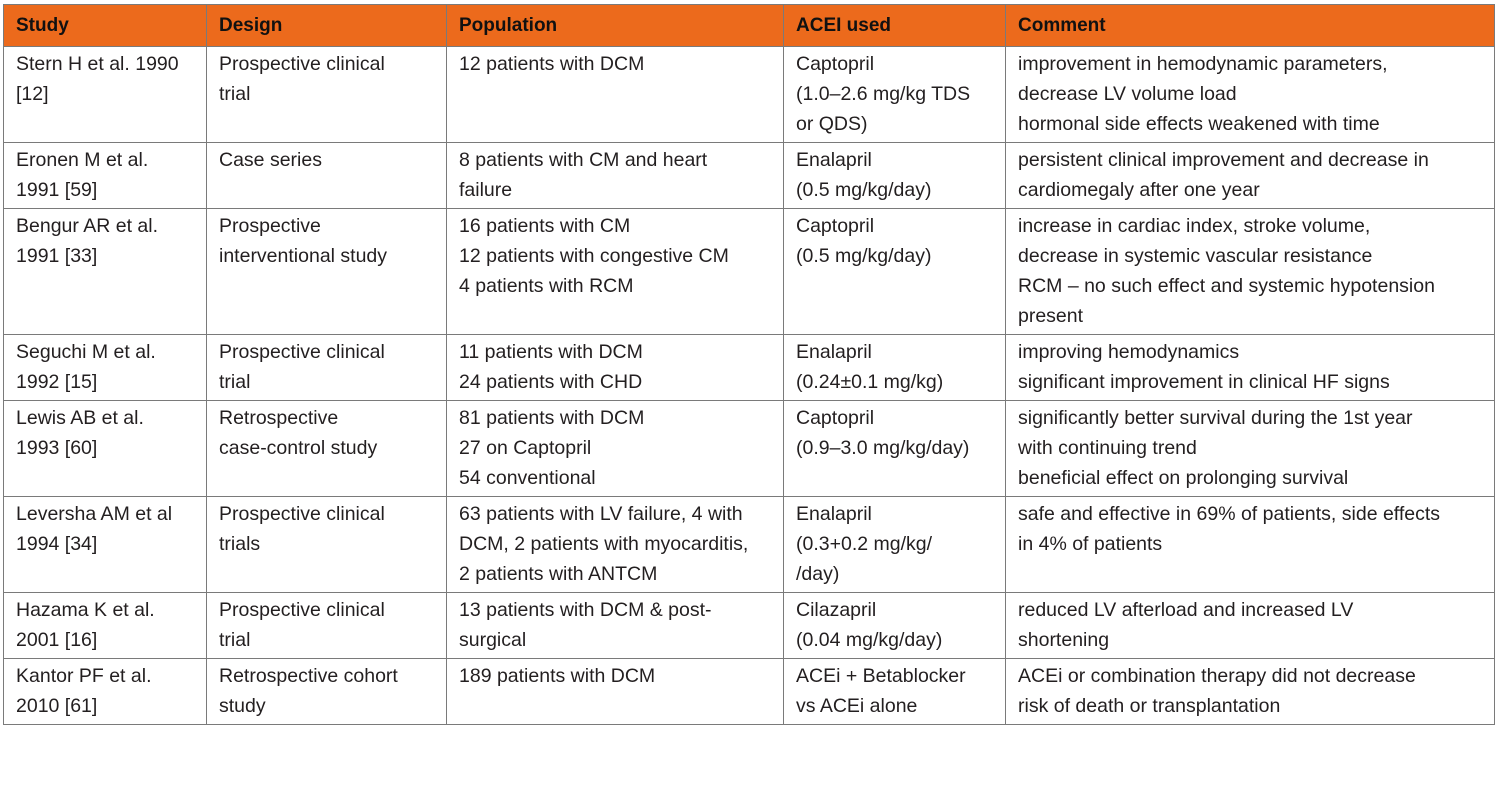 The image size is (1500, 800). What do you see at coordinates (1199, 124) in the screenshot?
I see `cell-comment-line: hormonal side effects weakened with time` at bounding box center [1199, 124].